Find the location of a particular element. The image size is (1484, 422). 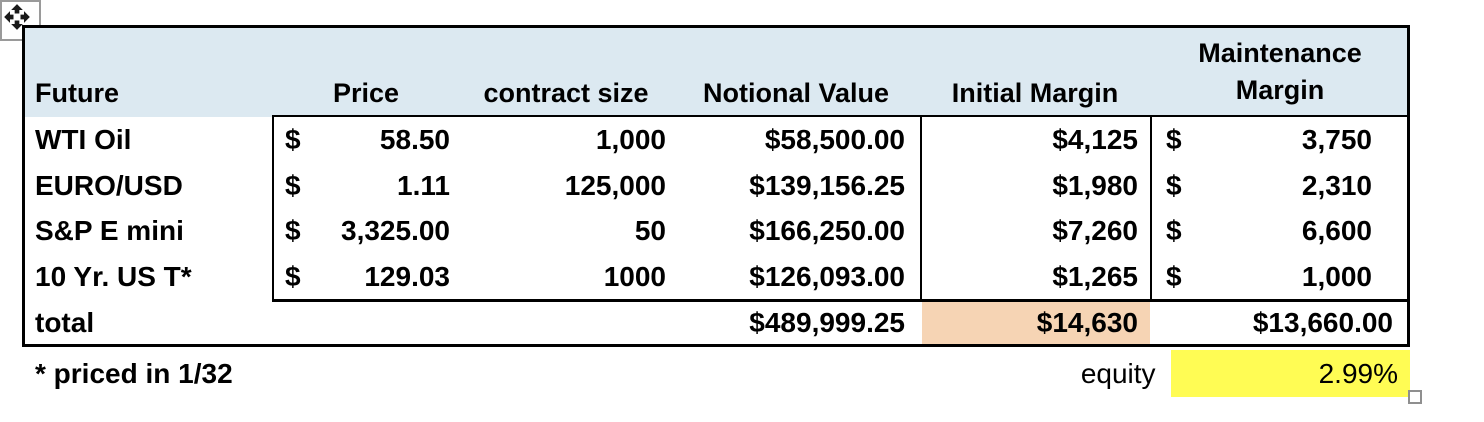

price-cell: $ 129.03 is located at coordinates (366, 276).